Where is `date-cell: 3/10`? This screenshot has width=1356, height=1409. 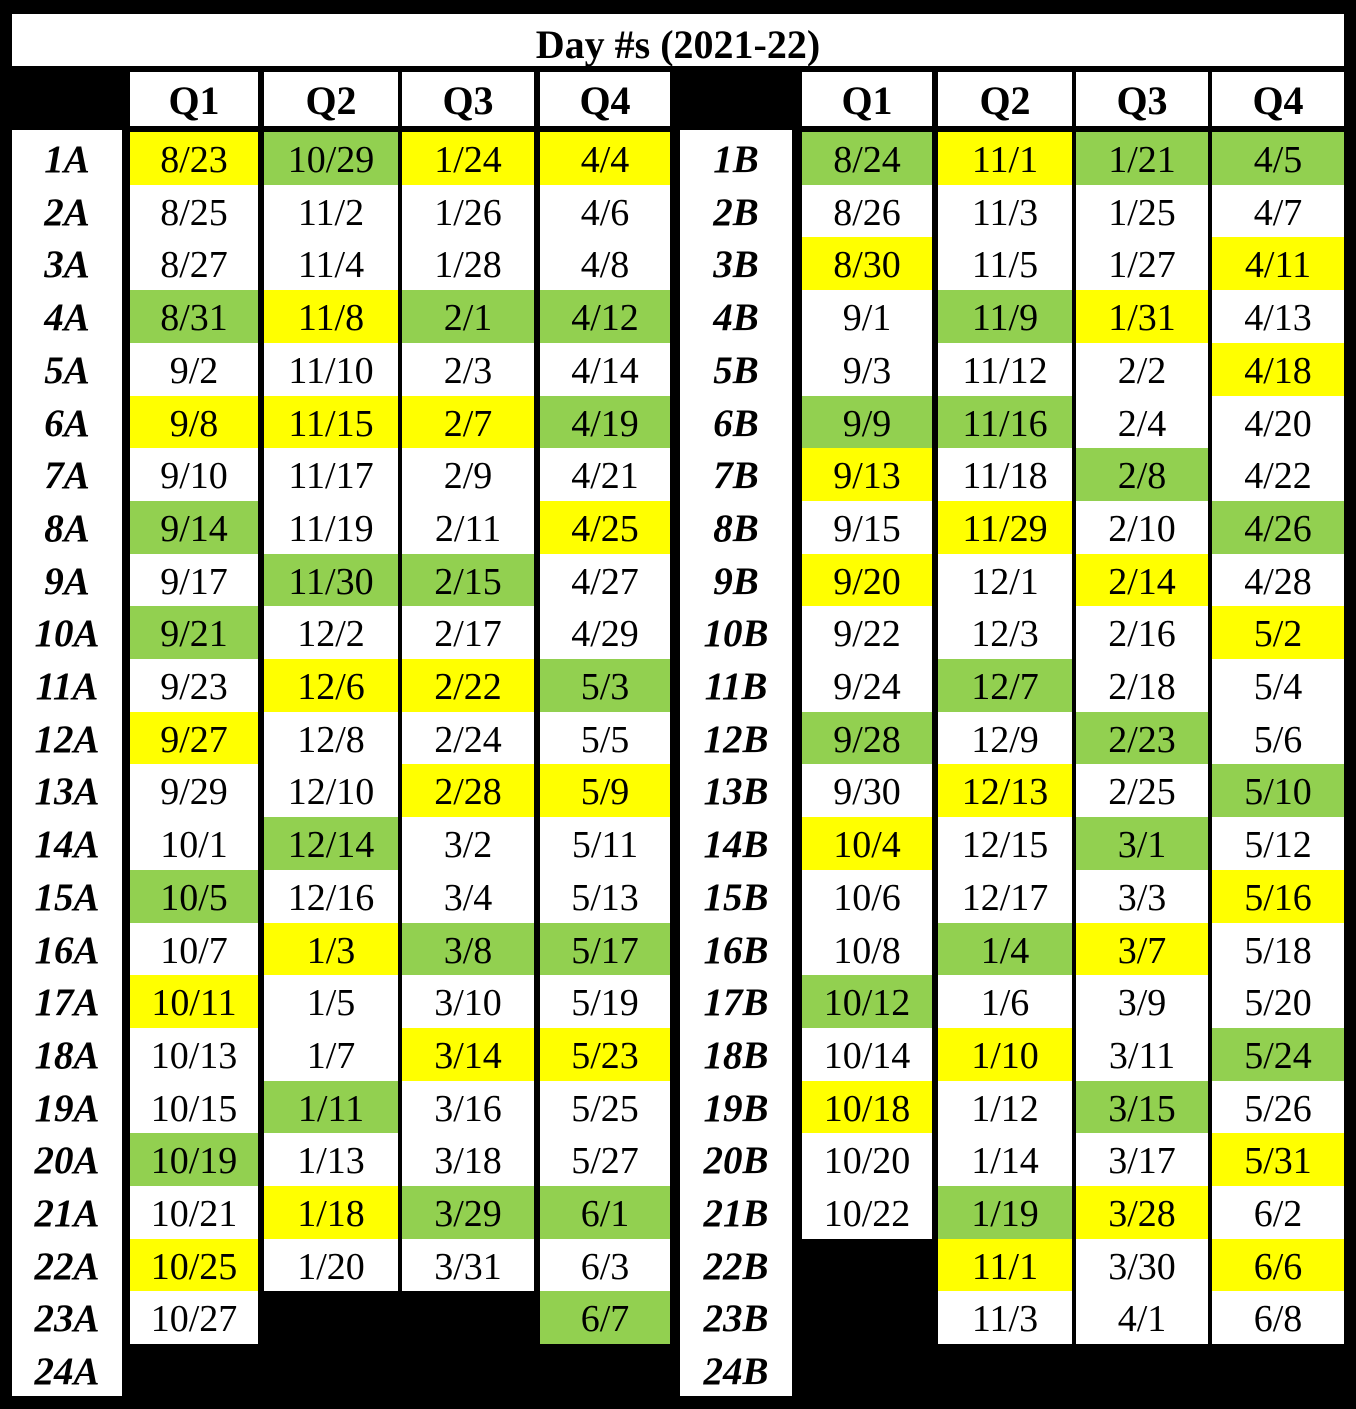
date-cell: 3/10 is located at coordinates (468, 1002).